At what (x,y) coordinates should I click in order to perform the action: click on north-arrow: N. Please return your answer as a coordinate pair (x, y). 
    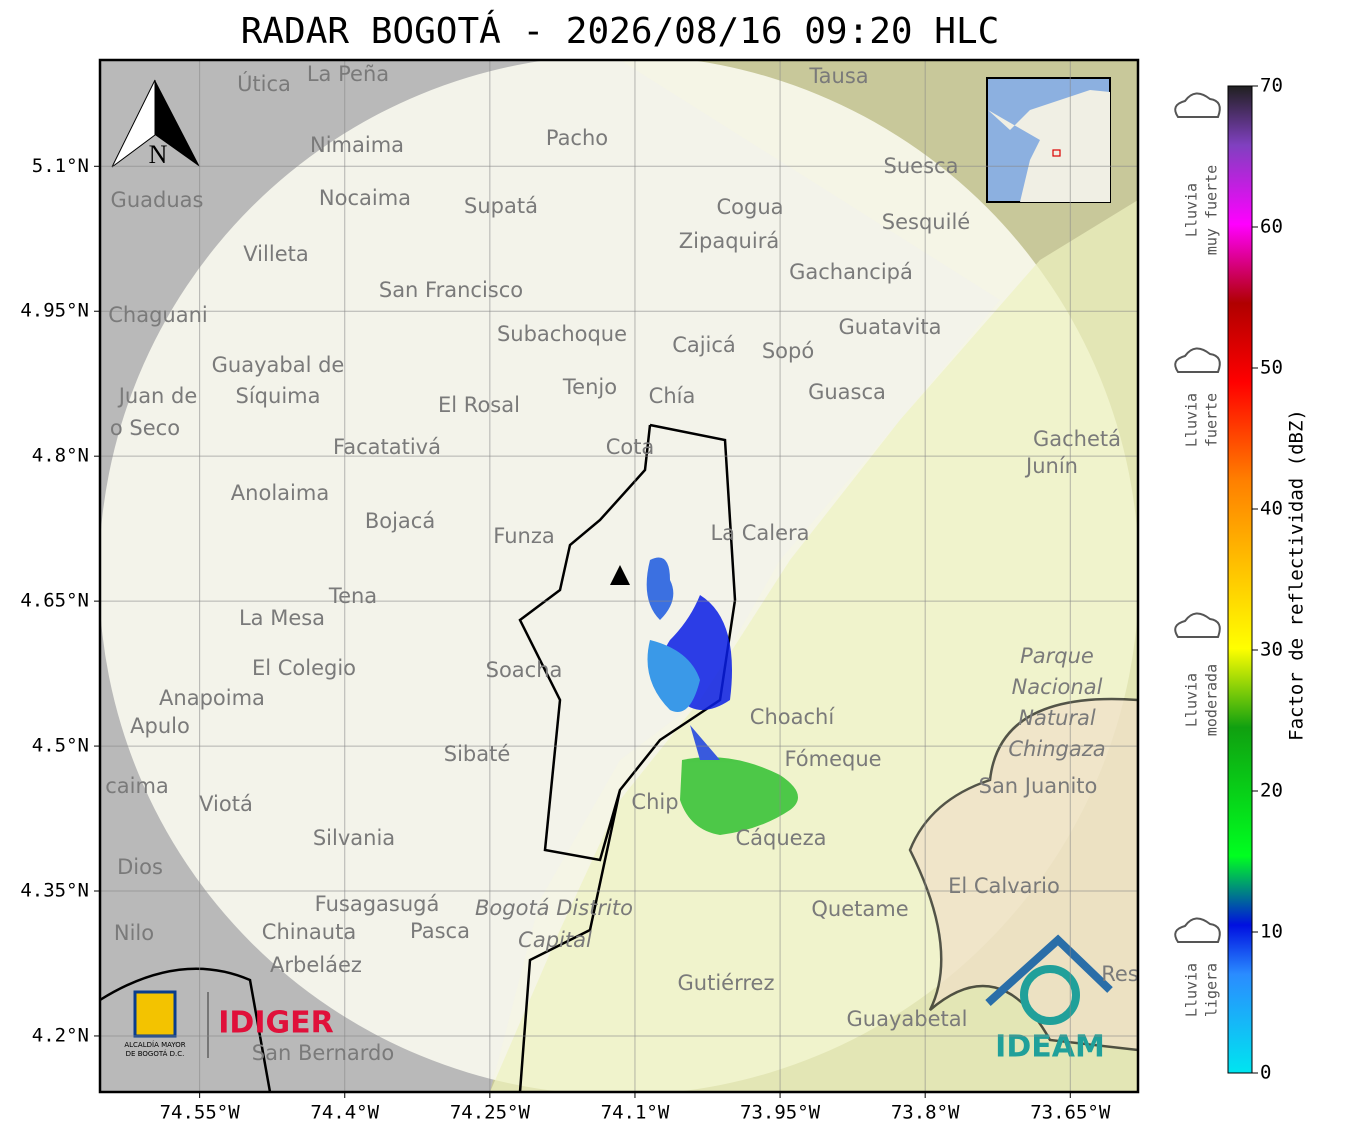
    Looking at the image, I should click on (155, 124).